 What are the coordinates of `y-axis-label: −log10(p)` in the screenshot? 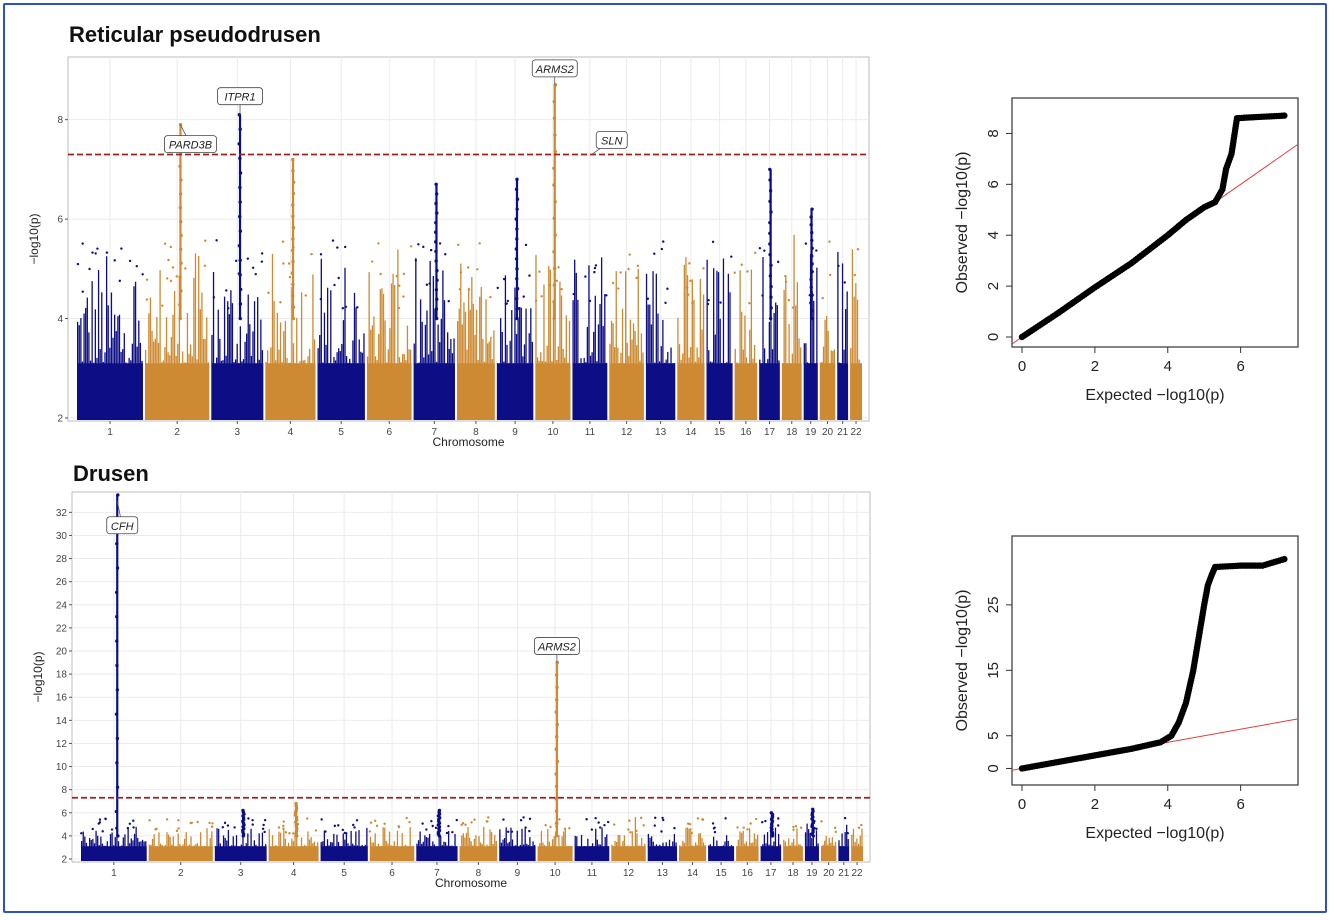 It's located at (34, 238).